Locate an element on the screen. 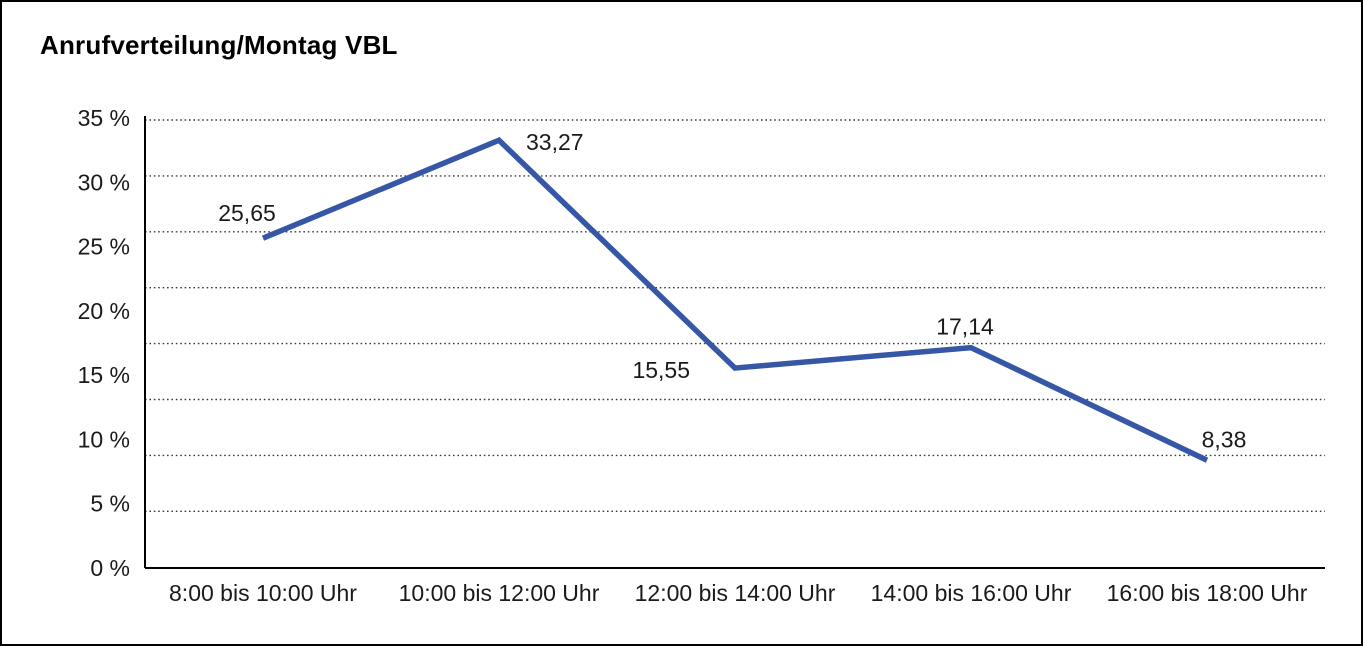 This screenshot has height=646, width=1363. y-axis-tick-label: 0 % is located at coordinates (110, 568).